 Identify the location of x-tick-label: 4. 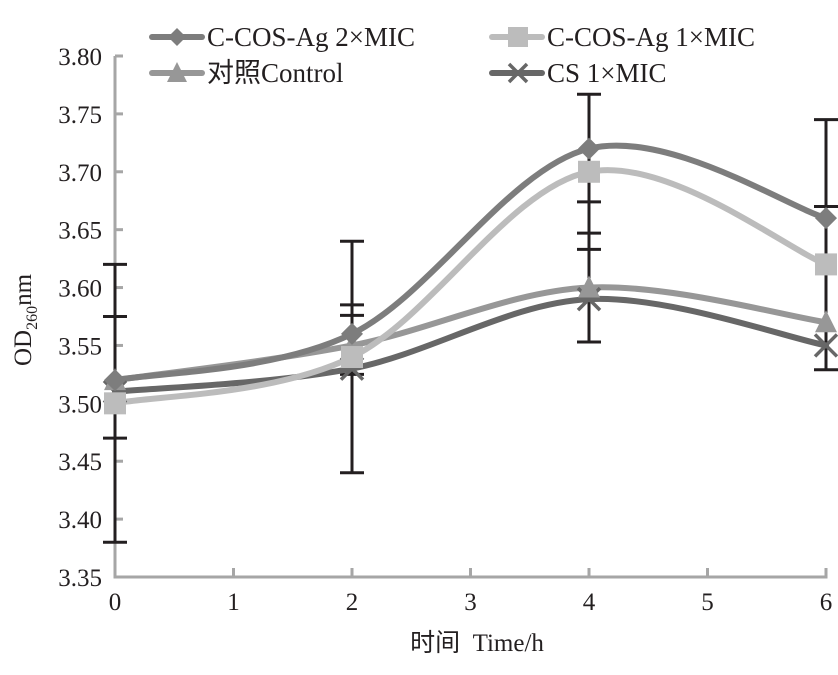
(589, 602).